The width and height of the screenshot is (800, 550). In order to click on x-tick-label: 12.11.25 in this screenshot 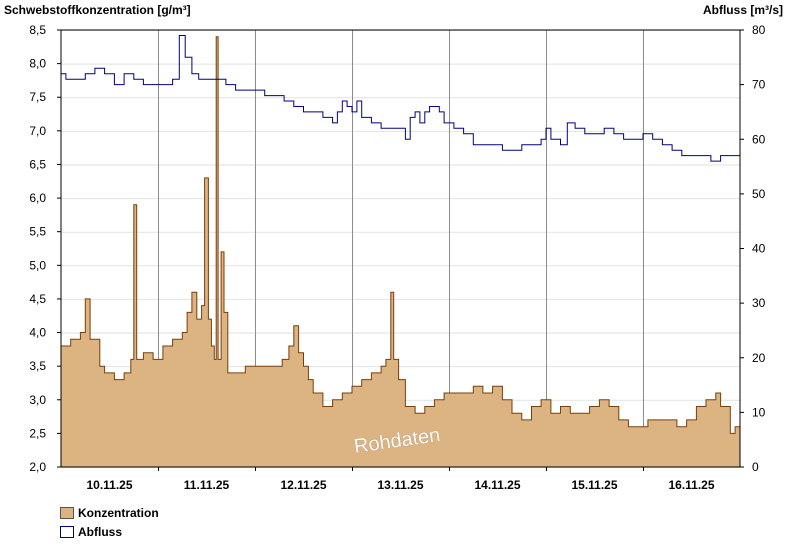, I will do `click(303, 485)`.